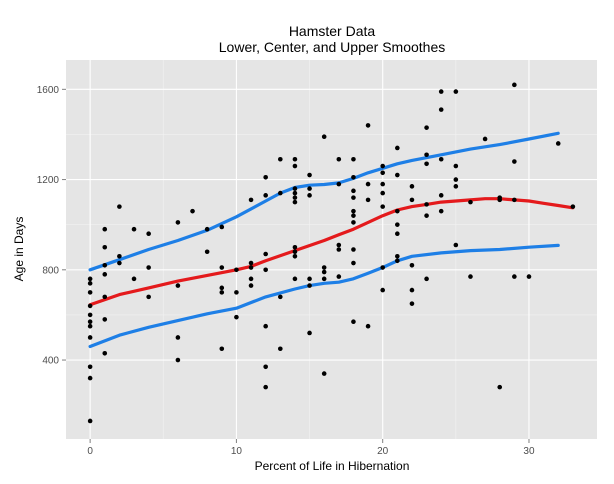 This screenshot has width=614, height=484. Describe the element at coordinates (19, 249) in the screenshot. I see `y-axis-label: Age in Days` at that location.